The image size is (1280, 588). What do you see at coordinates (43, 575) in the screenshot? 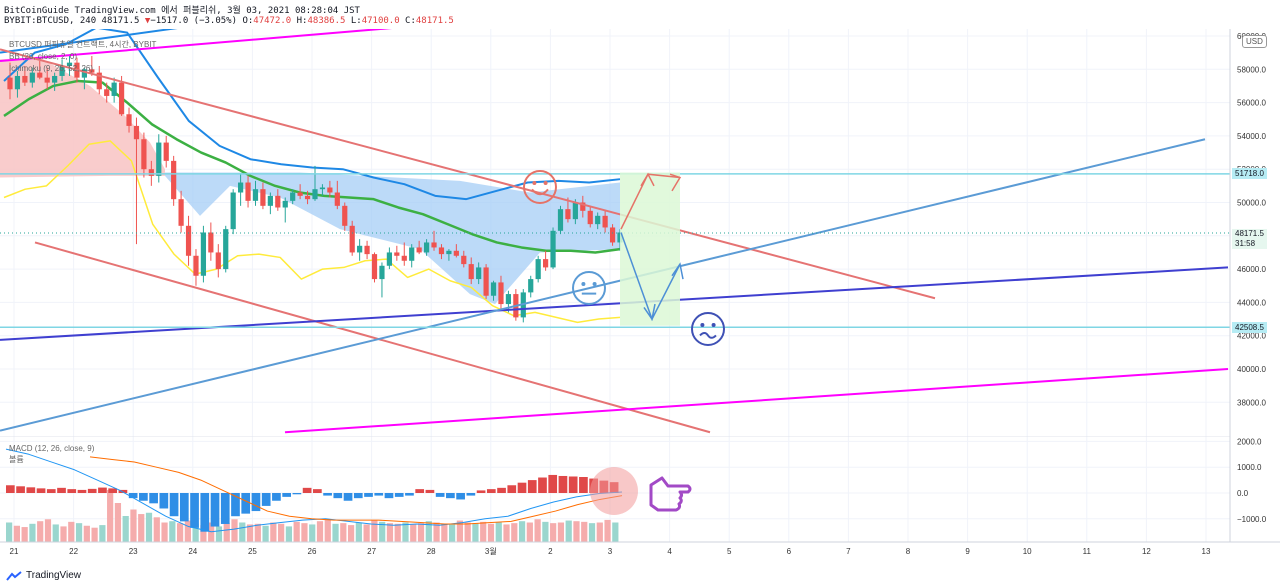
I see `tradingview-logo: TradingView` at bounding box center [43, 575].